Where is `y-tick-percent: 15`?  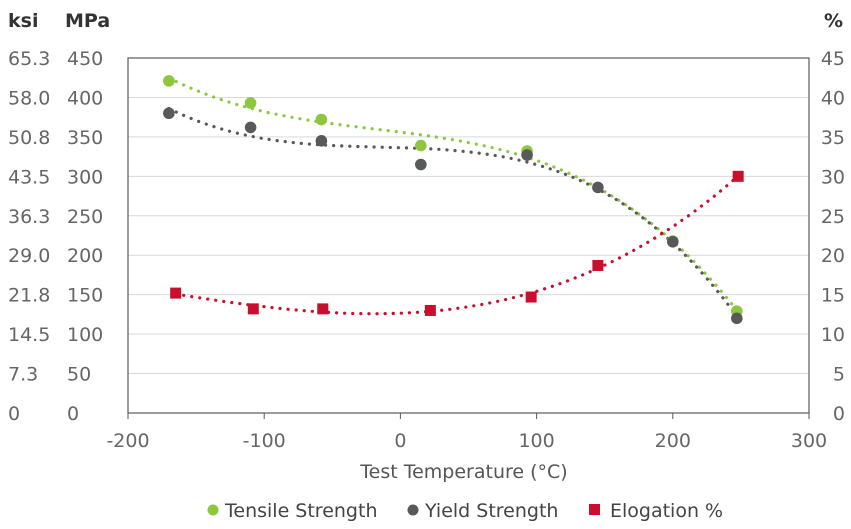 y-tick-percent: 15 is located at coordinates (833, 296).